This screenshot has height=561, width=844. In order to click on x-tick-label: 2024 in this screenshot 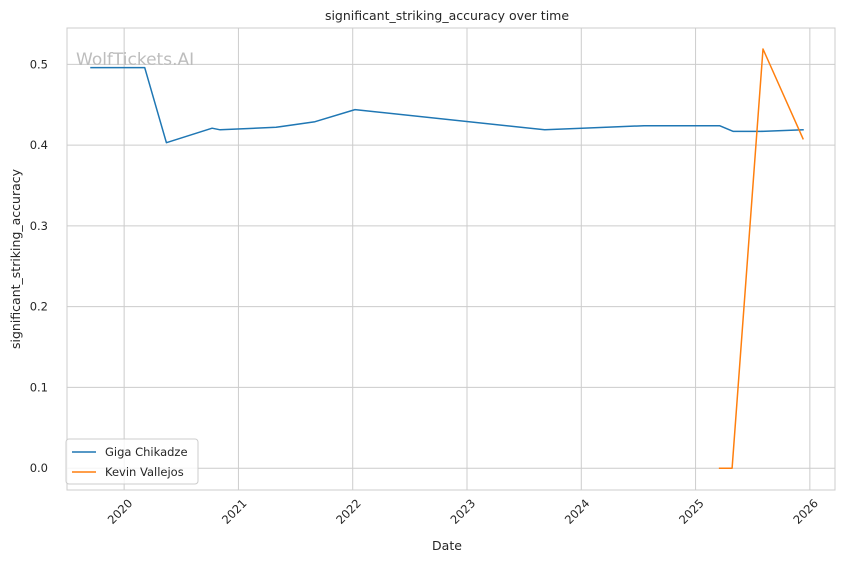, I will do `click(577, 511)`.